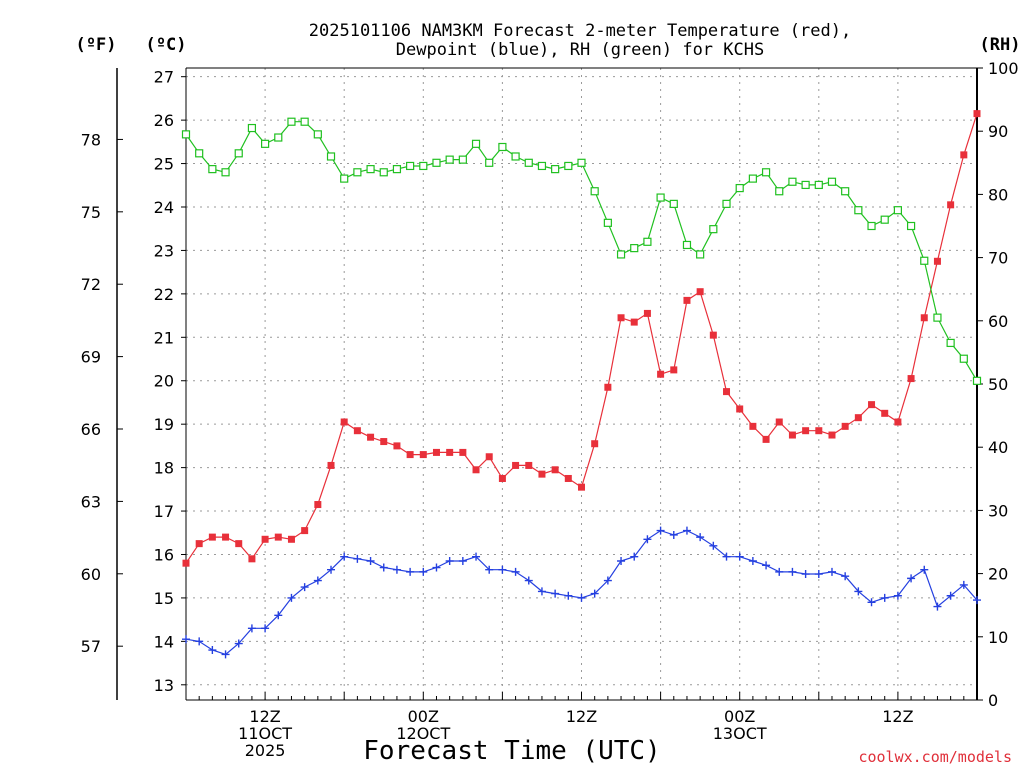  Describe the element at coordinates (1000, 45) in the screenshot. I see `rh-unit-label: (RH)` at that location.